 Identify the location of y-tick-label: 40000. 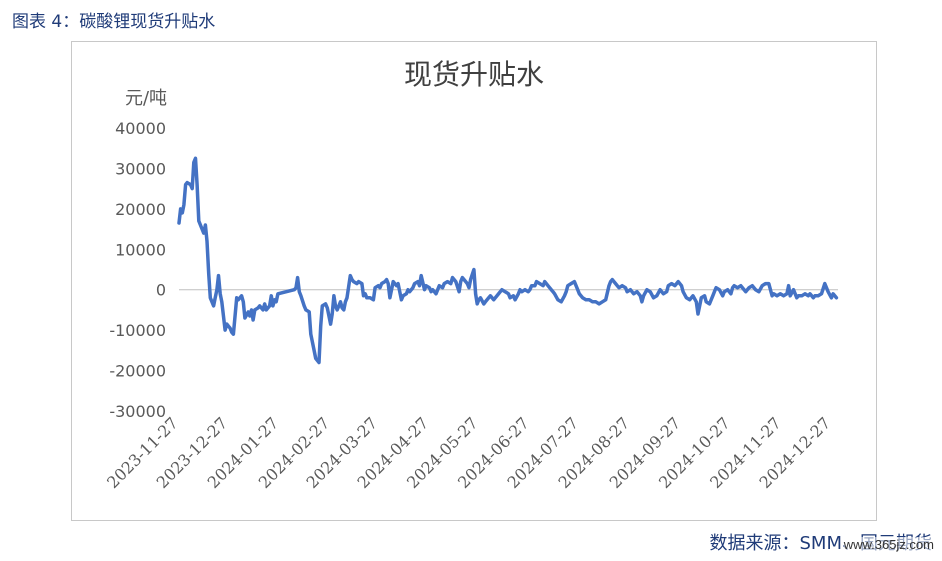
(140, 128).